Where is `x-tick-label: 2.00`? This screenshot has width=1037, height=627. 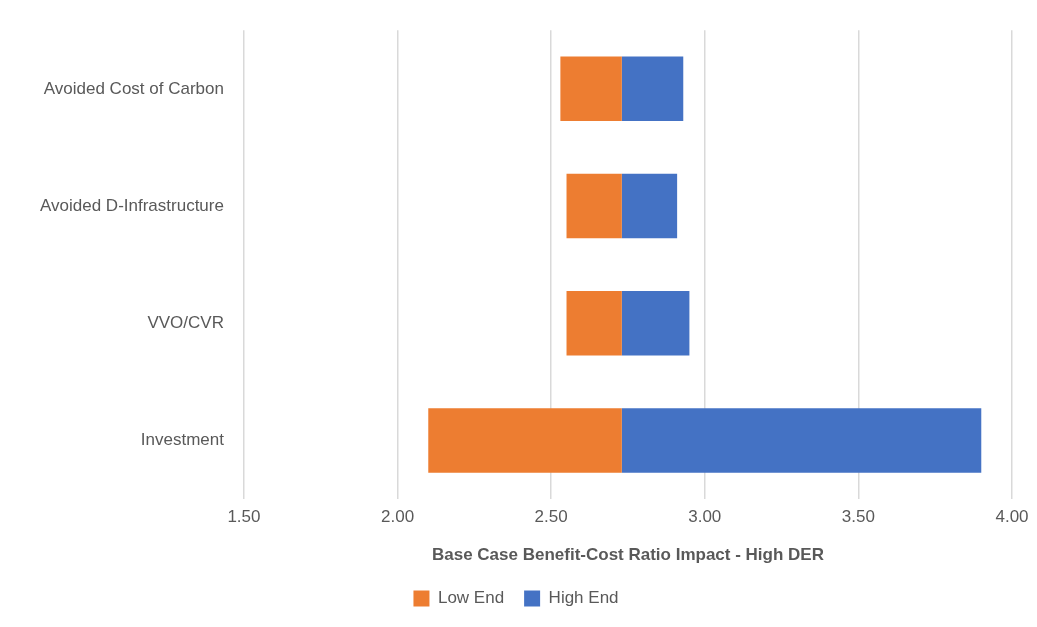 x-tick-label: 2.00 is located at coordinates (398, 517).